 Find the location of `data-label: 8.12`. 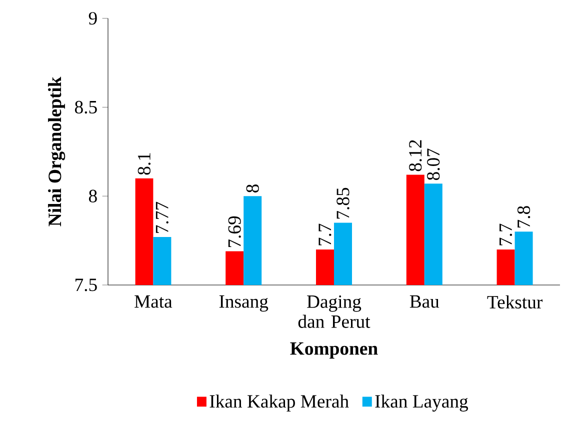

data-label: 8.12 is located at coordinates (415, 156).